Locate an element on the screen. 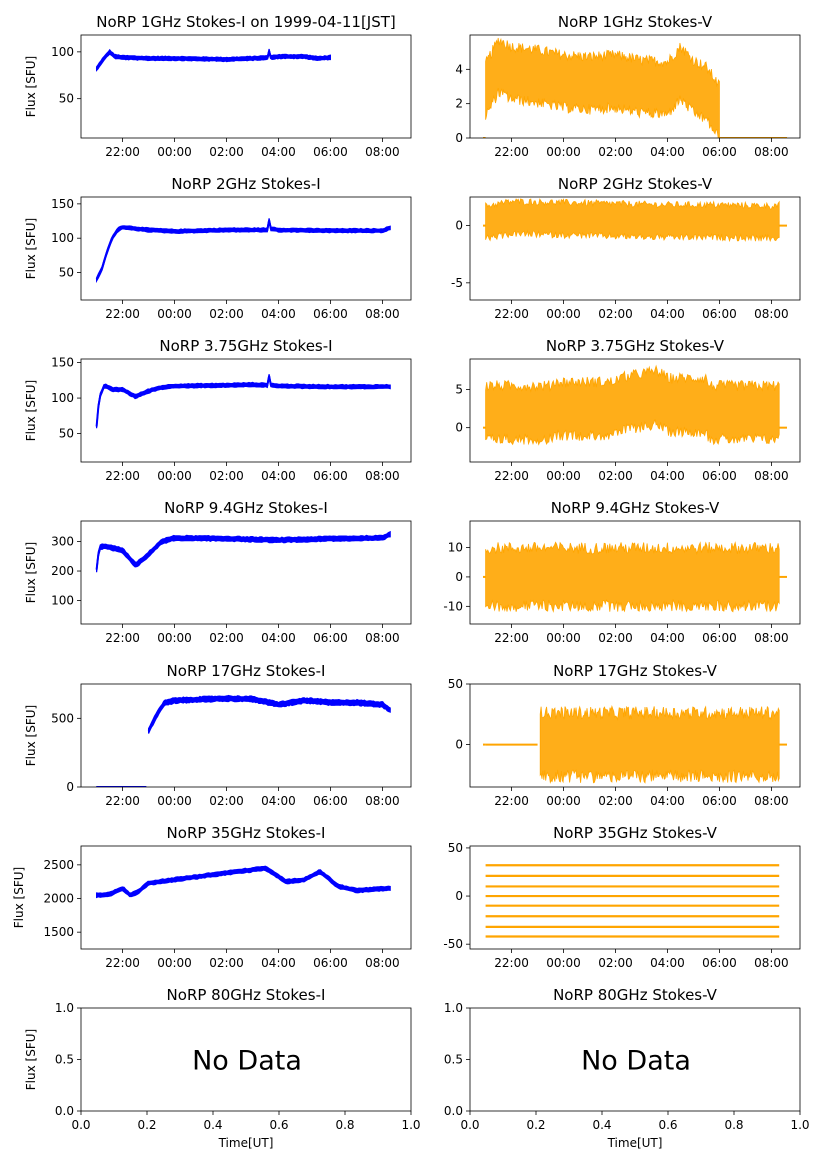  y-tick-label: 10 is located at coordinates (455, 547).